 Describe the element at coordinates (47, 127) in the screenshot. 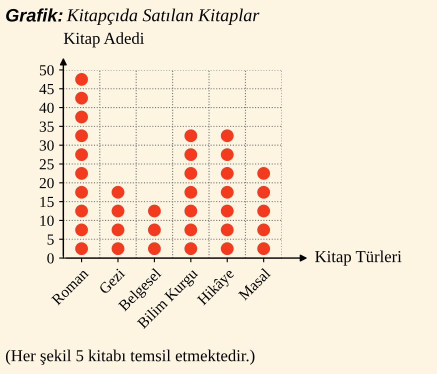

I see `y-tick-label: 35` at that location.